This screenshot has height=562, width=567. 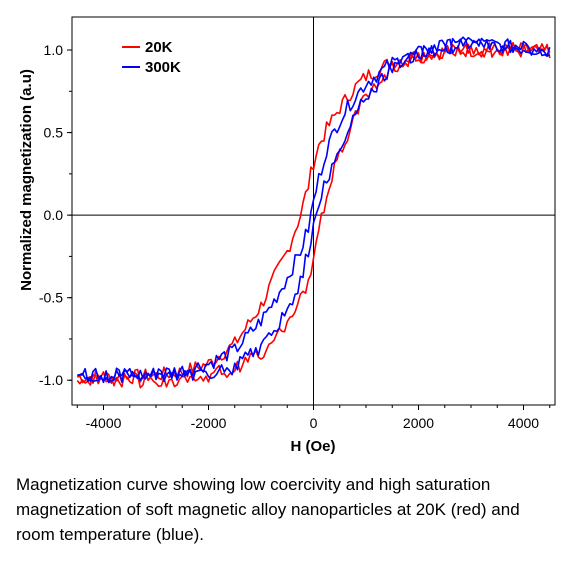 What do you see at coordinates (151, 57) in the screenshot?
I see `legend: 20K 300K` at bounding box center [151, 57].